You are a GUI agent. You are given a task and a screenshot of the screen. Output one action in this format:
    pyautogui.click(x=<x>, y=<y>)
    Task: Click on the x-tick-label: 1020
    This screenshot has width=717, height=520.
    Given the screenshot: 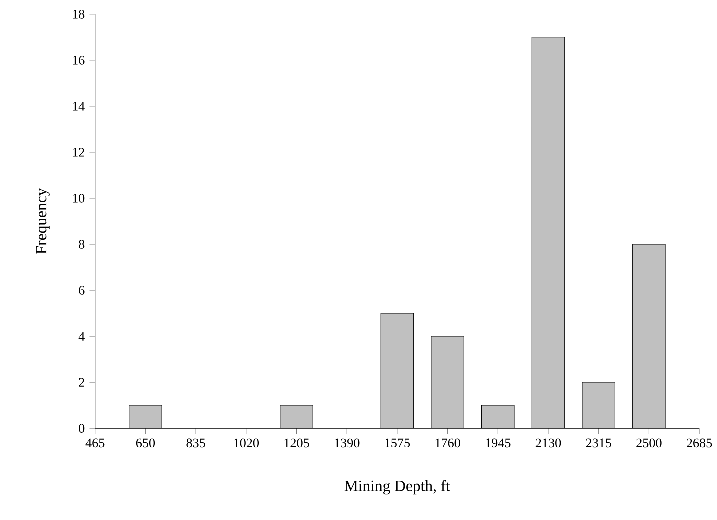 What is the action you would take?
    pyautogui.click(x=247, y=443)
    